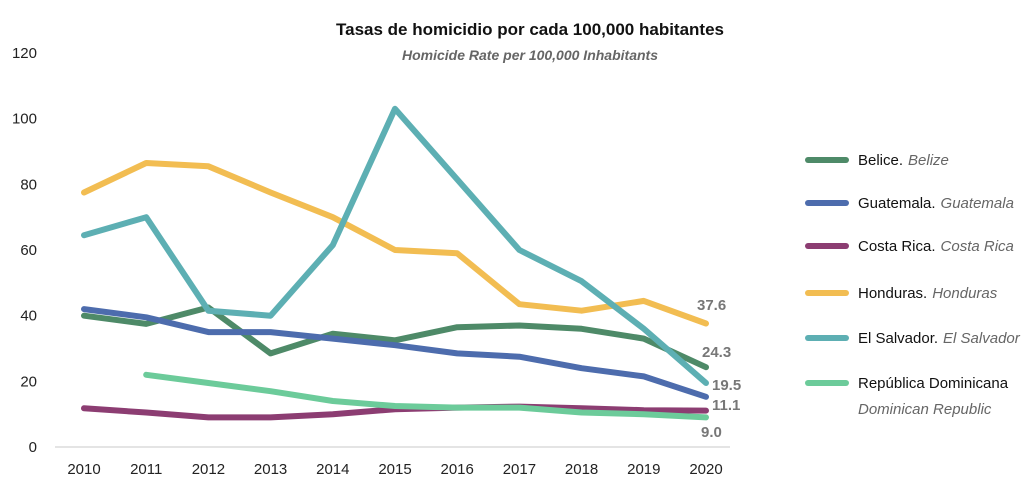 The width and height of the screenshot is (1021, 481). What do you see at coordinates (711, 305) in the screenshot?
I see `end-value-label: 37.6` at bounding box center [711, 305].